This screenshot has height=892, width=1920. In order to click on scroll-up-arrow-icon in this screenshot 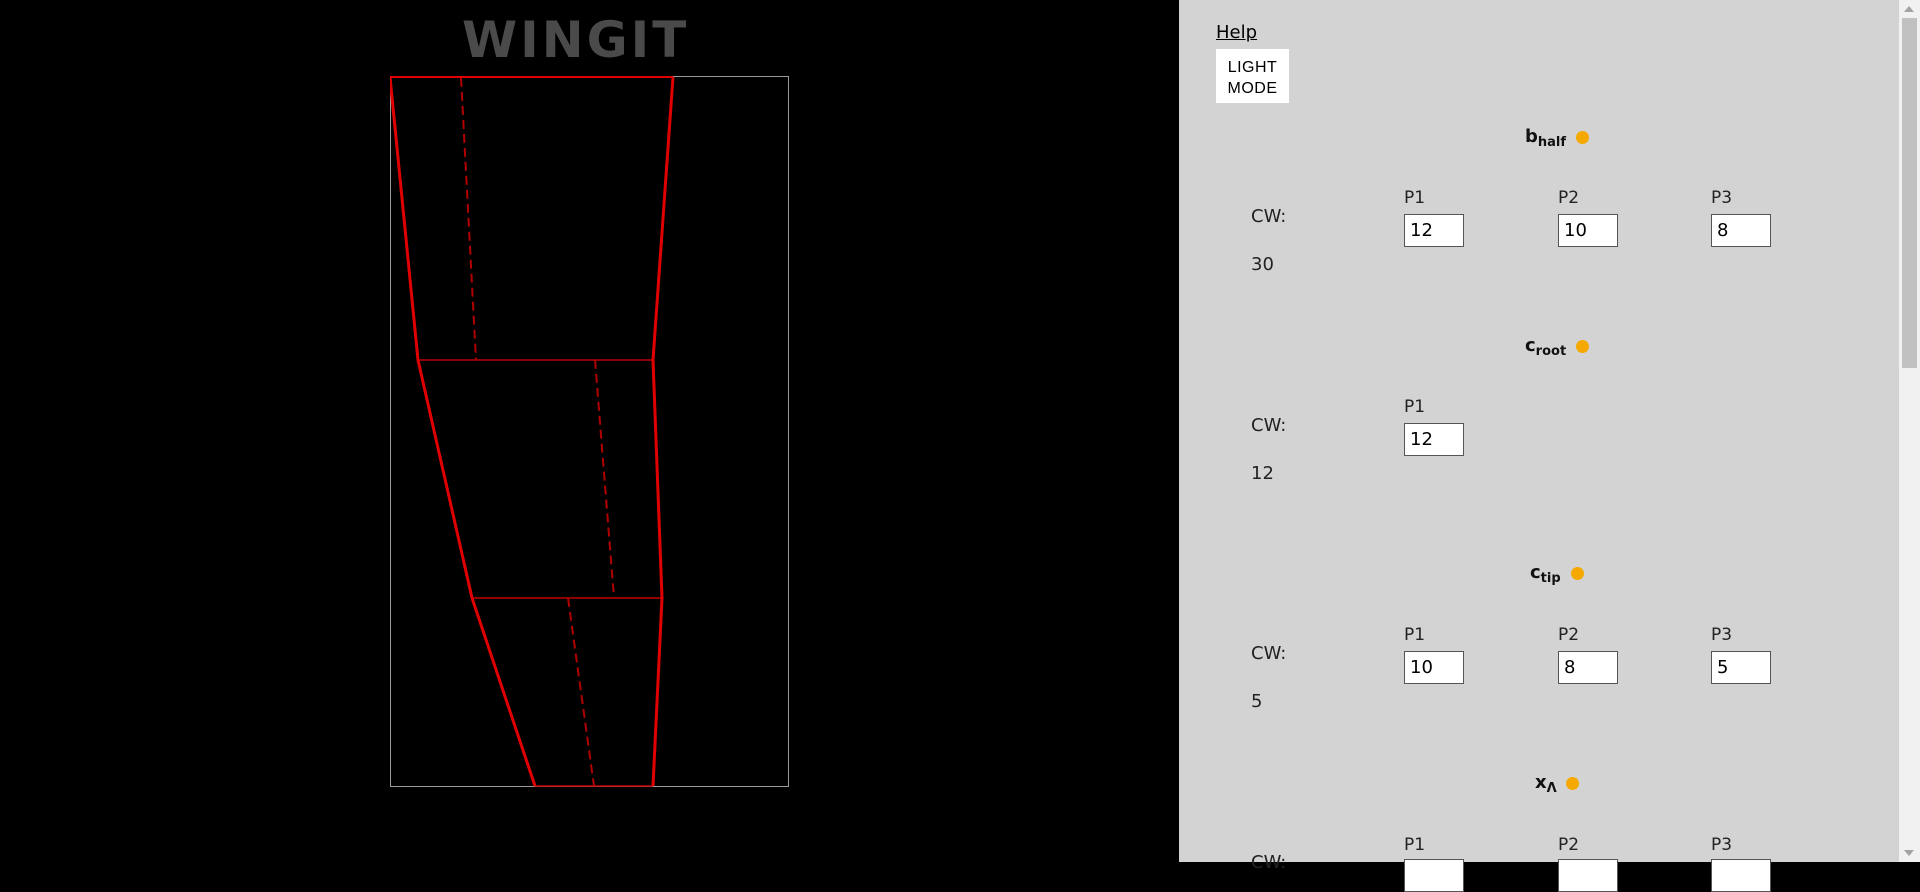, I will do `click(1909, 9)`.